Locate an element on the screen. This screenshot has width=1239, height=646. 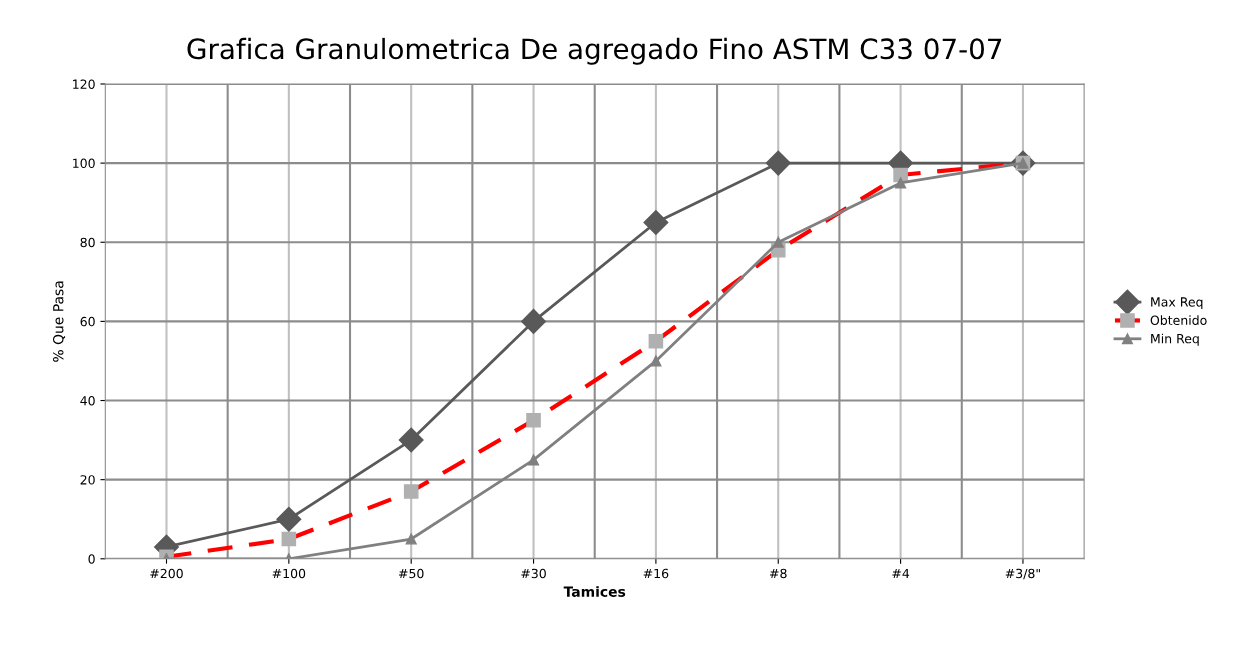
legend-label: Max Req is located at coordinates (1177, 303).